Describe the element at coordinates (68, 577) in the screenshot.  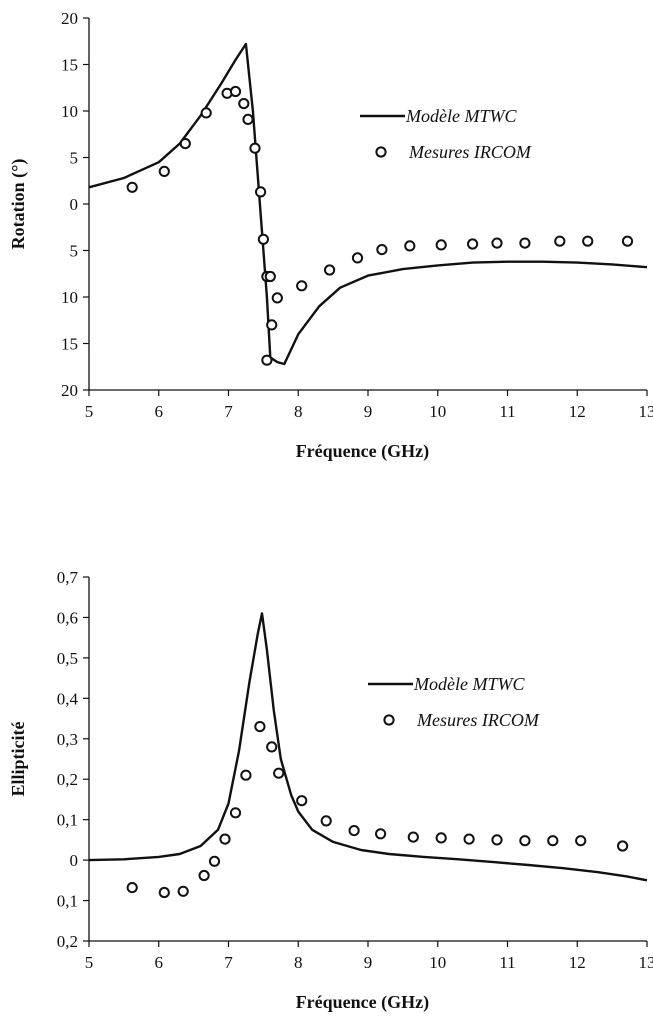
I see `y-tick-label: 0,7` at that location.